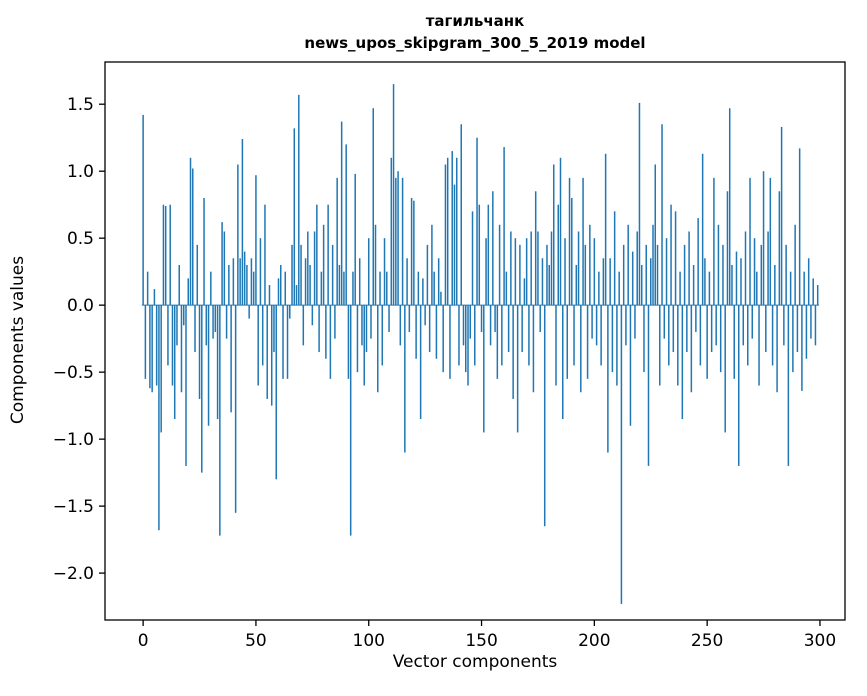  I want to click on chart-title-line1: тагильчанк, so click(475, 21).